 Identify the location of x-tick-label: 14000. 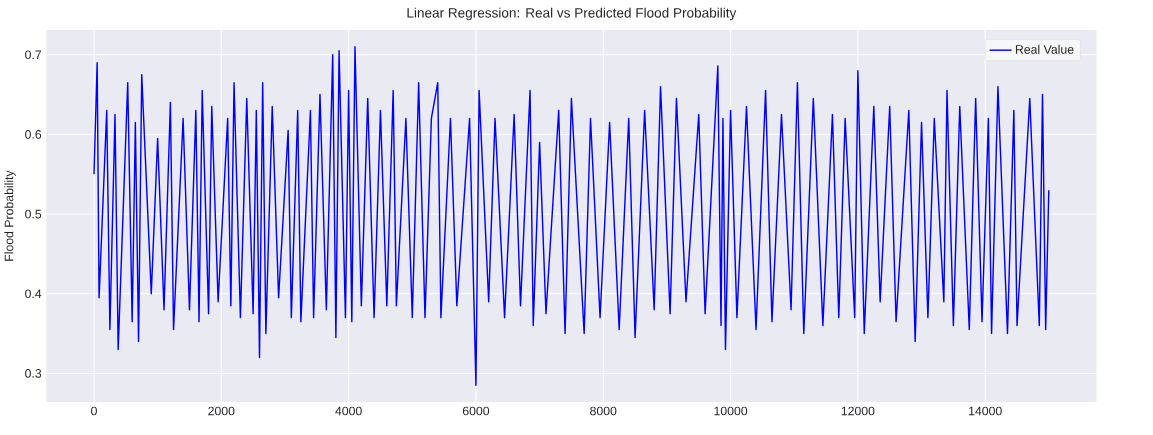
(985, 411).